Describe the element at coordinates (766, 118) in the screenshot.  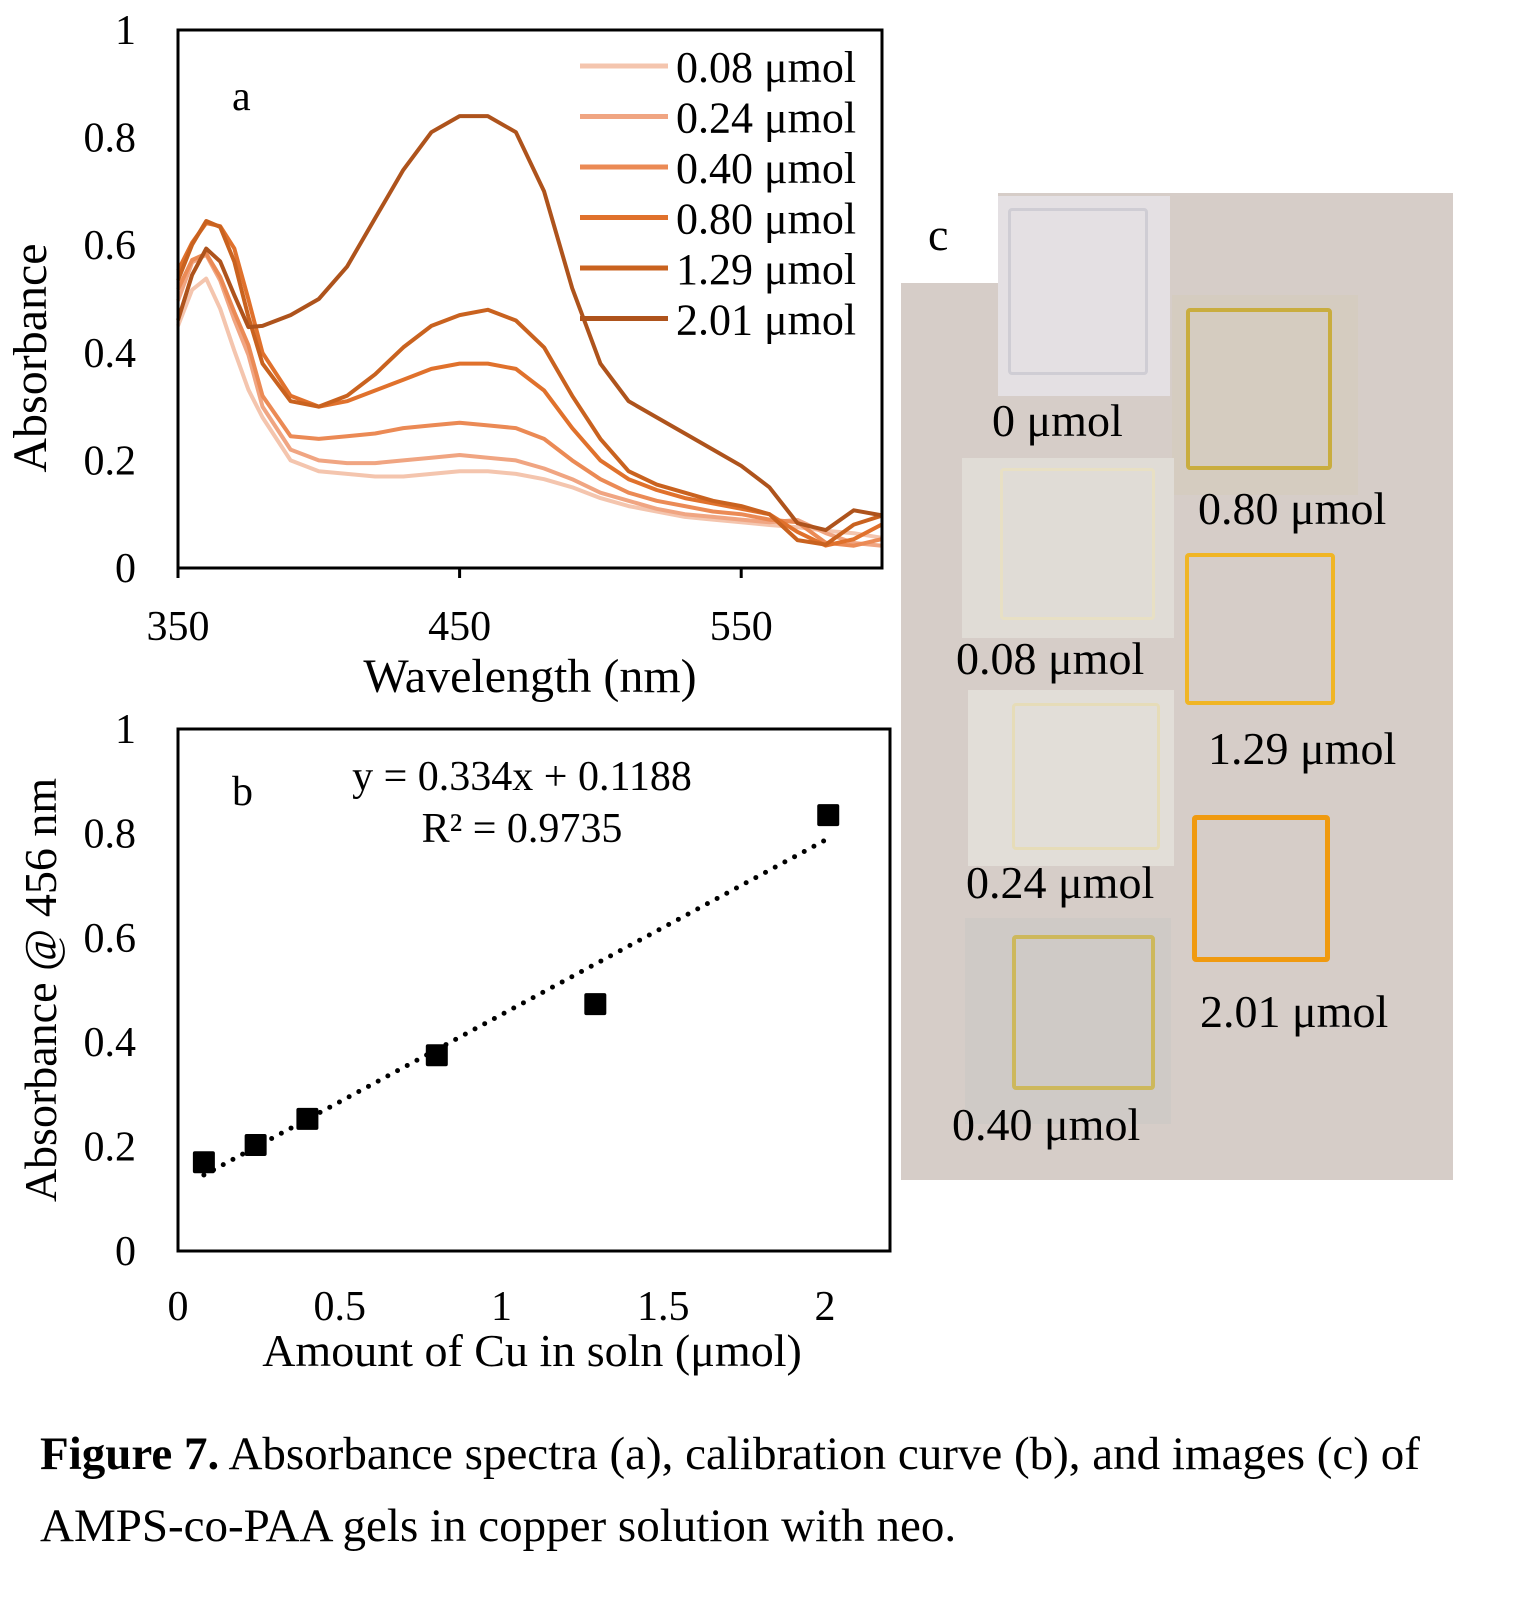
I see `legend-label: 0.24 μmol` at that location.